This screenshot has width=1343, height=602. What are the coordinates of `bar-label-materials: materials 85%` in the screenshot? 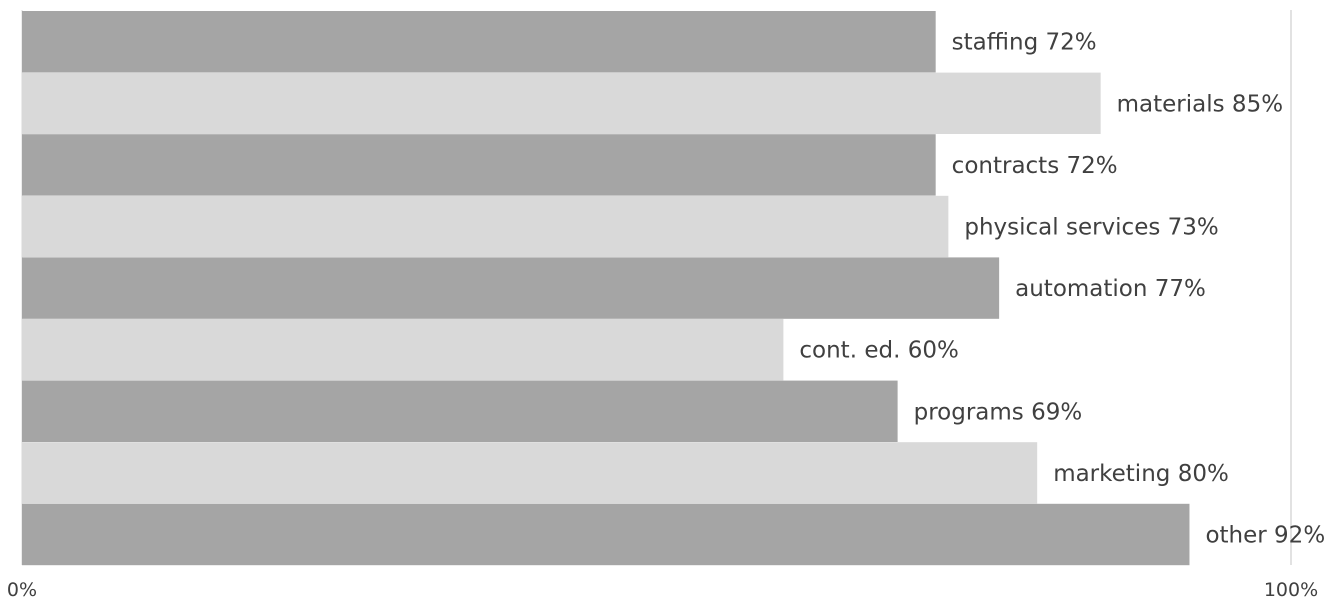 It's located at (1200, 104).